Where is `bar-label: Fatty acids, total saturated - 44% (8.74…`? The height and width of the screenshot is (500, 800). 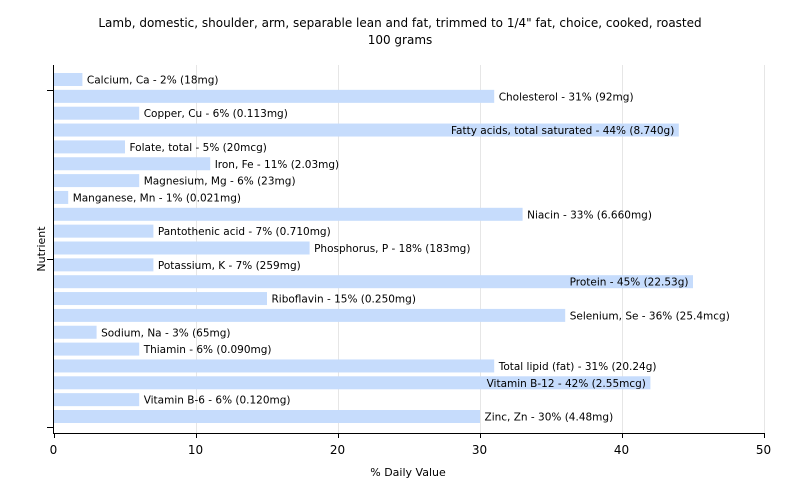
bar-label: Fatty acids, total saturated - 44% (8.74… is located at coordinates (562, 131).